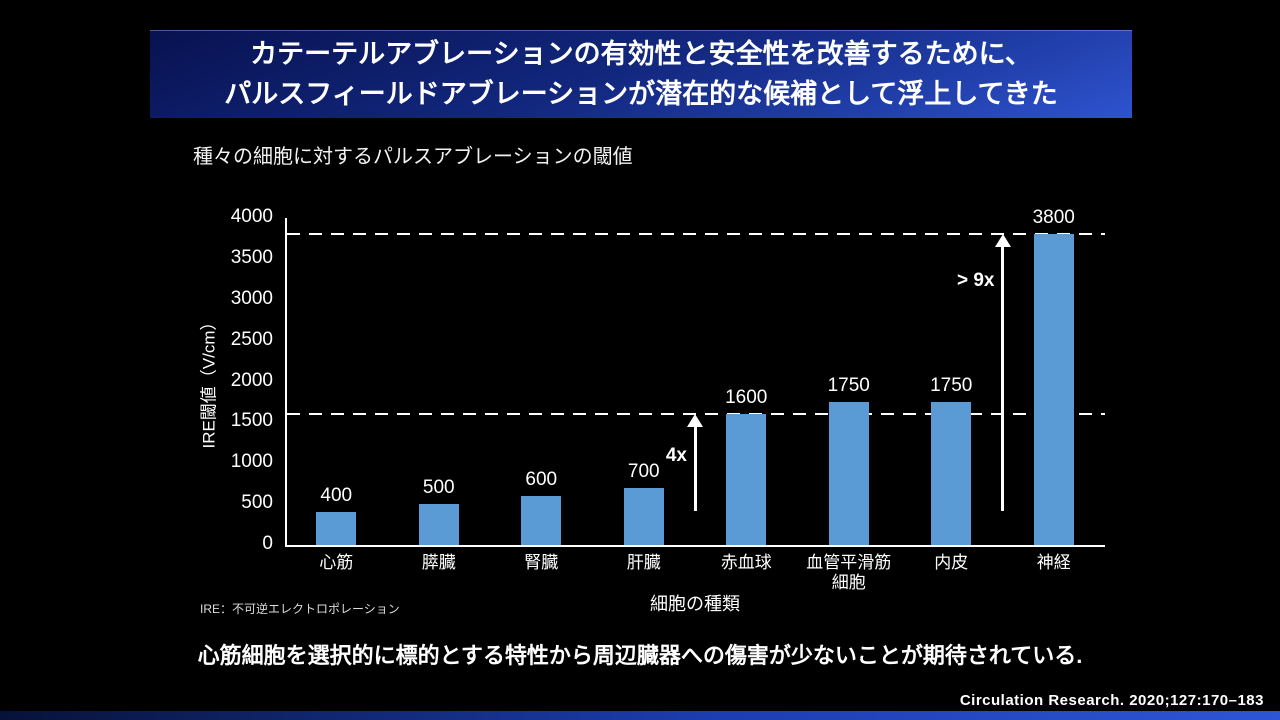  What do you see at coordinates (643, 471) in the screenshot?
I see `bar-value-label: 700` at bounding box center [643, 471].